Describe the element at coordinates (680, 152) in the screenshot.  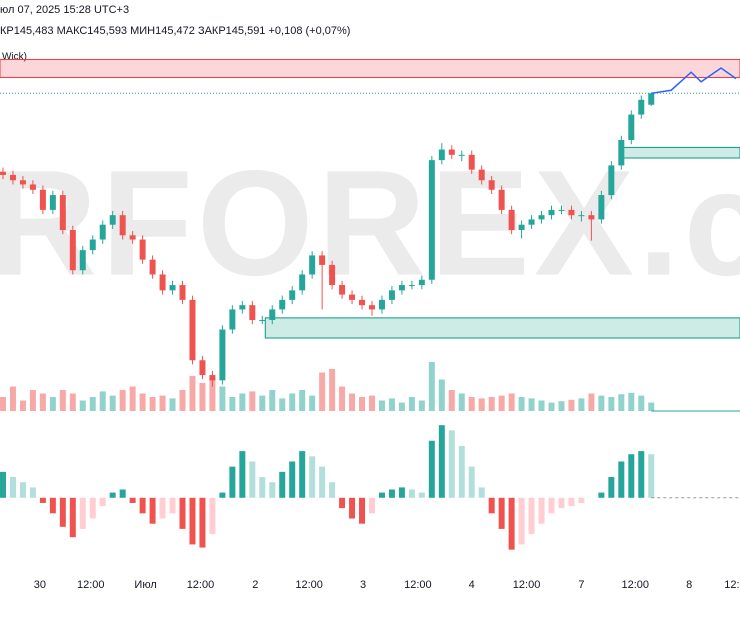
I see `zone` at that location.